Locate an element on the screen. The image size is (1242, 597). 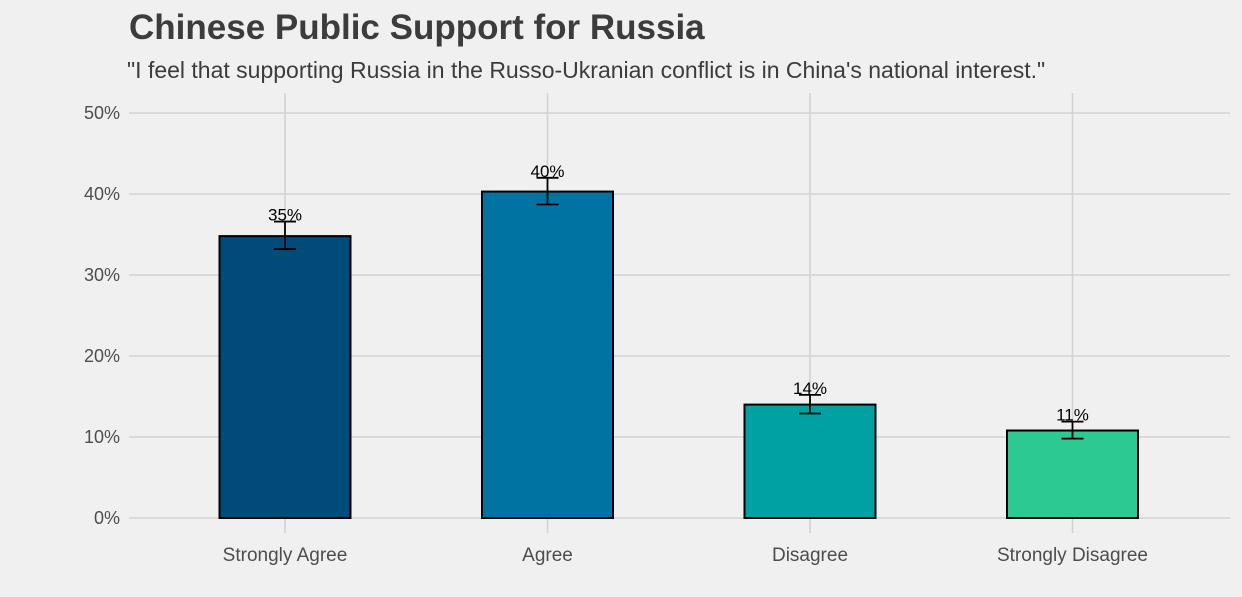
data-label: 40% is located at coordinates (547, 171).